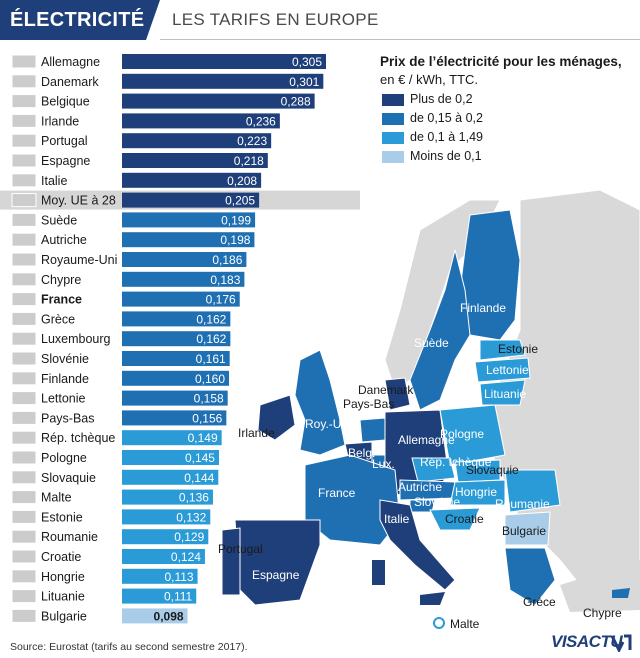  Describe the element at coordinates (61, 300) in the screenshot. I see `category-label: France` at that location.